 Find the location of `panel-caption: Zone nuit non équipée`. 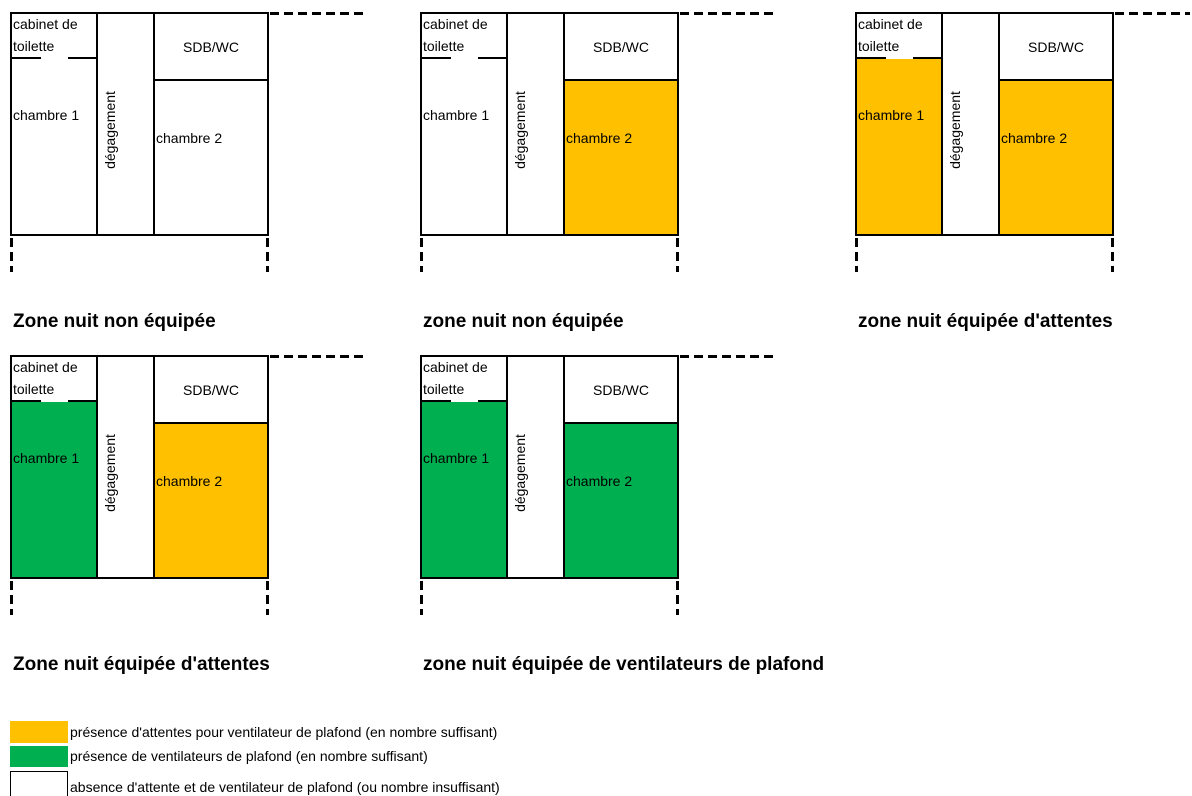

panel-caption: Zone nuit non équipée is located at coordinates (114, 321).